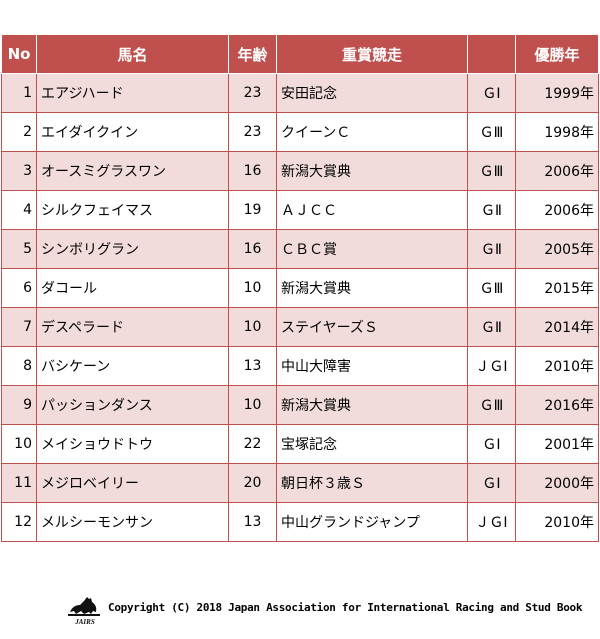  What do you see at coordinates (557, 93) in the screenshot?
I see `cell-year: 1999年` at bounding box center [557, 93].